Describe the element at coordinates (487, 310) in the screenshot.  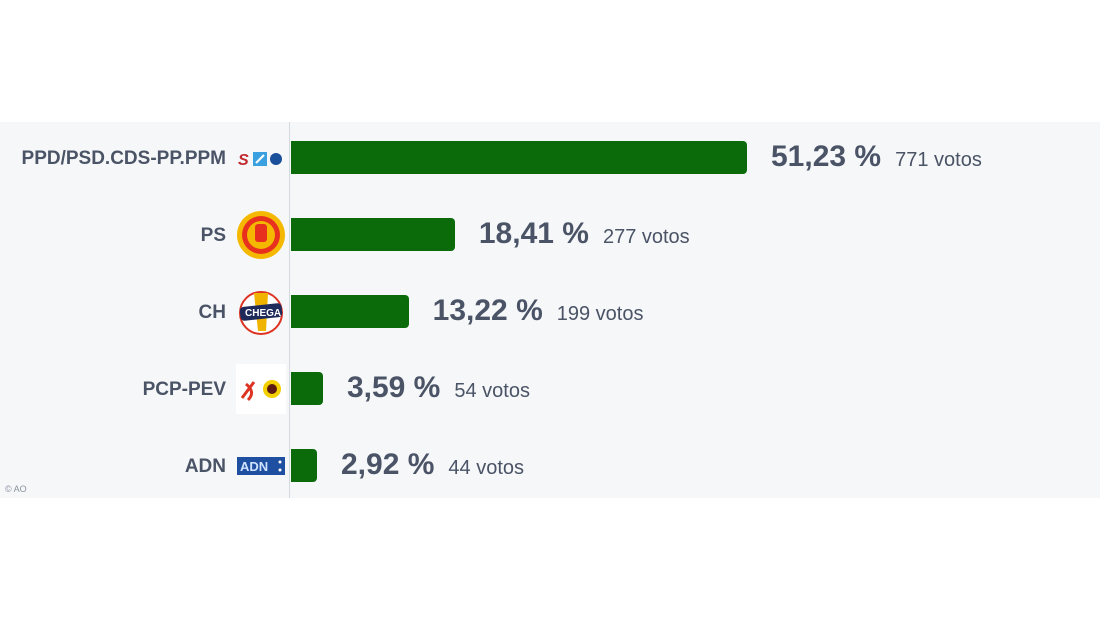
I see `percent-label: 13,22 %` at that location.